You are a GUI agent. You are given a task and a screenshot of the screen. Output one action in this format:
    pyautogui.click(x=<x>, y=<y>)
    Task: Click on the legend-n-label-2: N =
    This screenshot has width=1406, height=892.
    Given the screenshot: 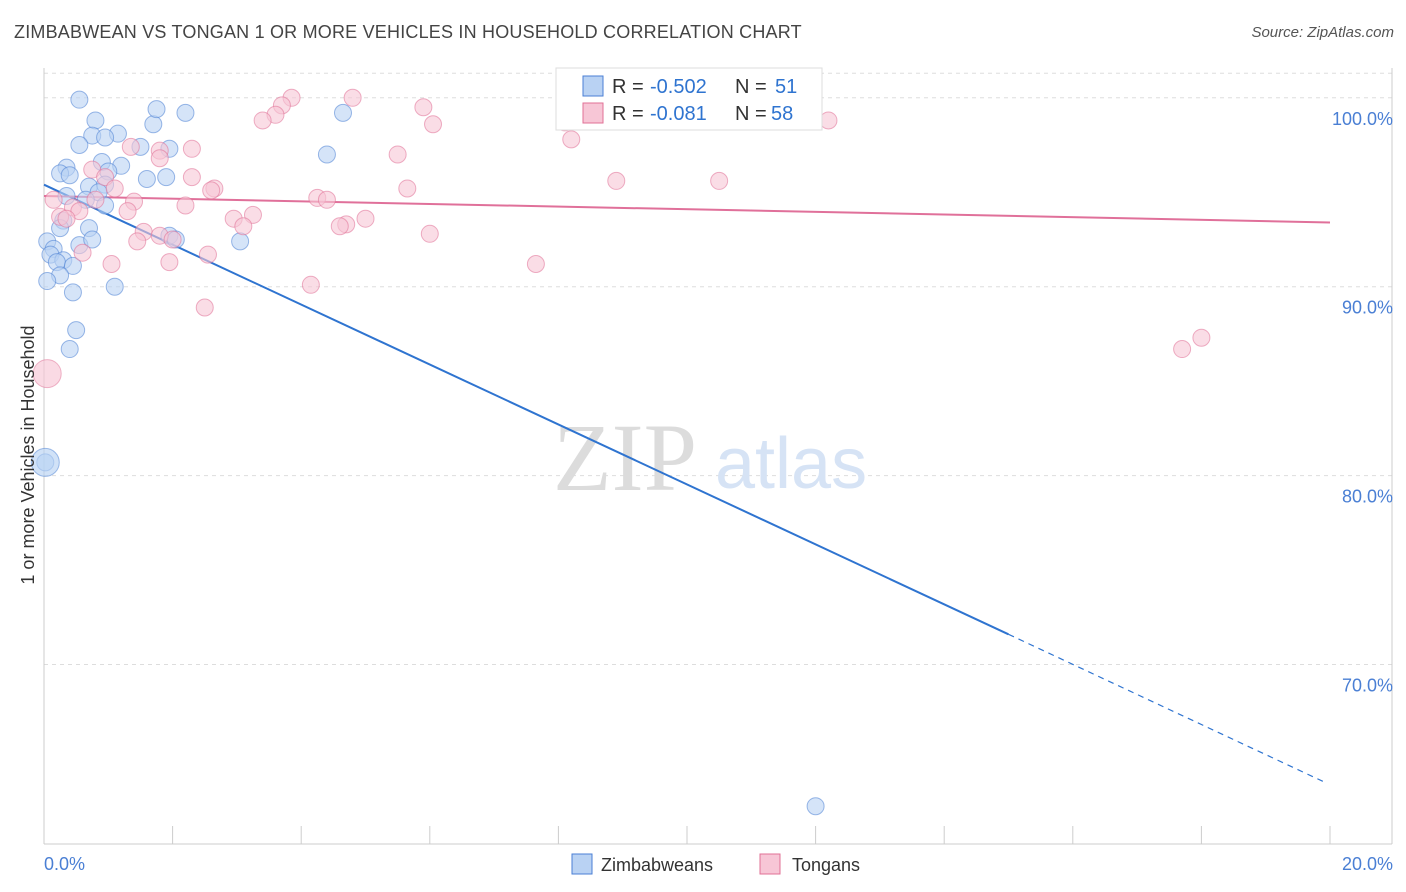 What is the action you would take?
    pyautogui.click(x=751, y=114)
    